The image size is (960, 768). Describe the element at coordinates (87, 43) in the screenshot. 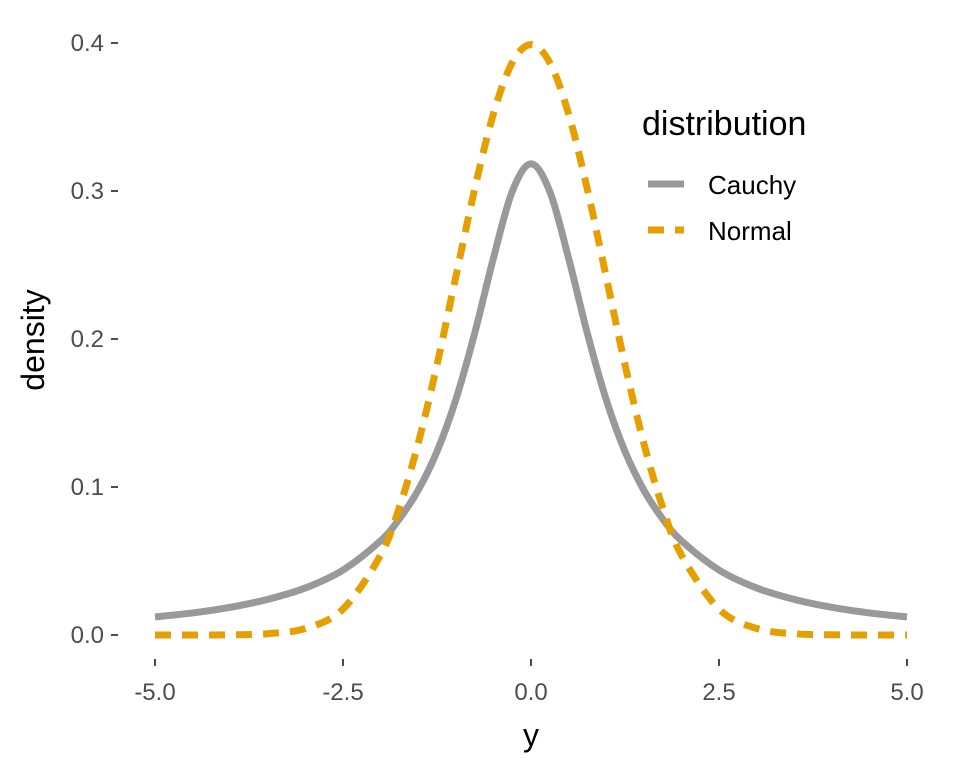

I see `y-tick-label: 0.4` at that location.